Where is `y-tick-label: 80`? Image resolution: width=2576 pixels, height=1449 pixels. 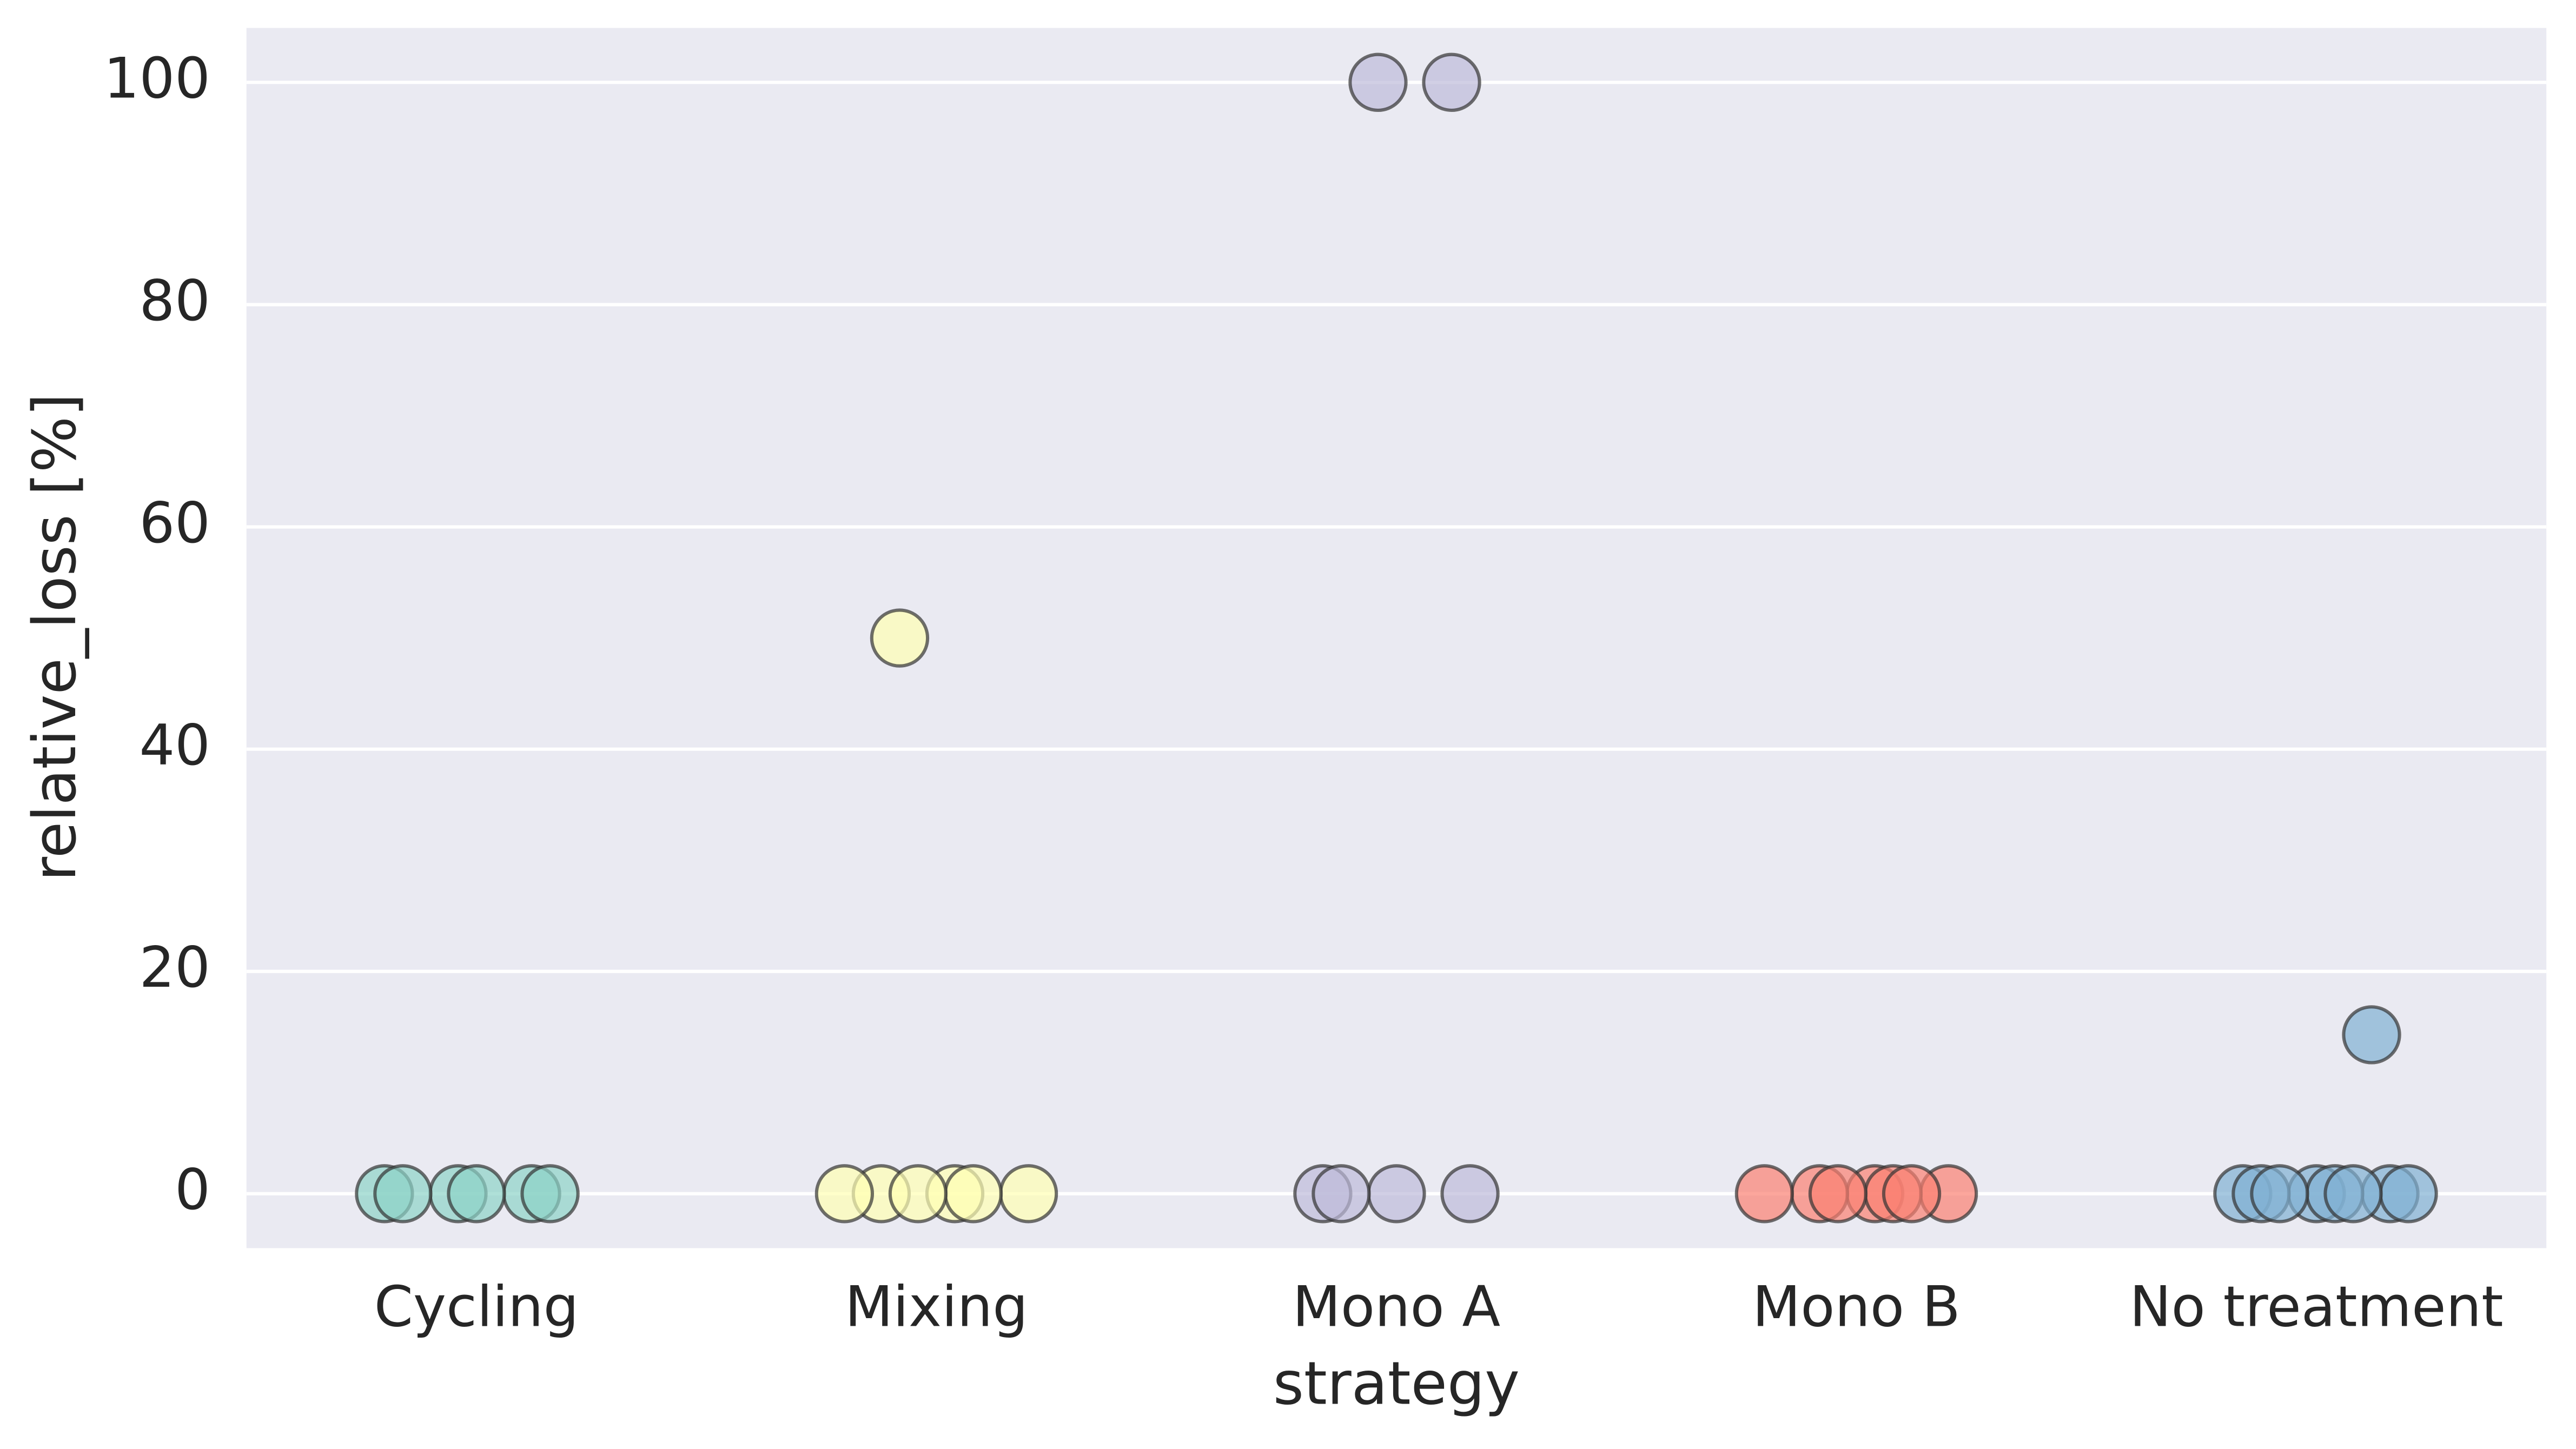 y-tick-label: 80 is located at coordinates (174, 301).